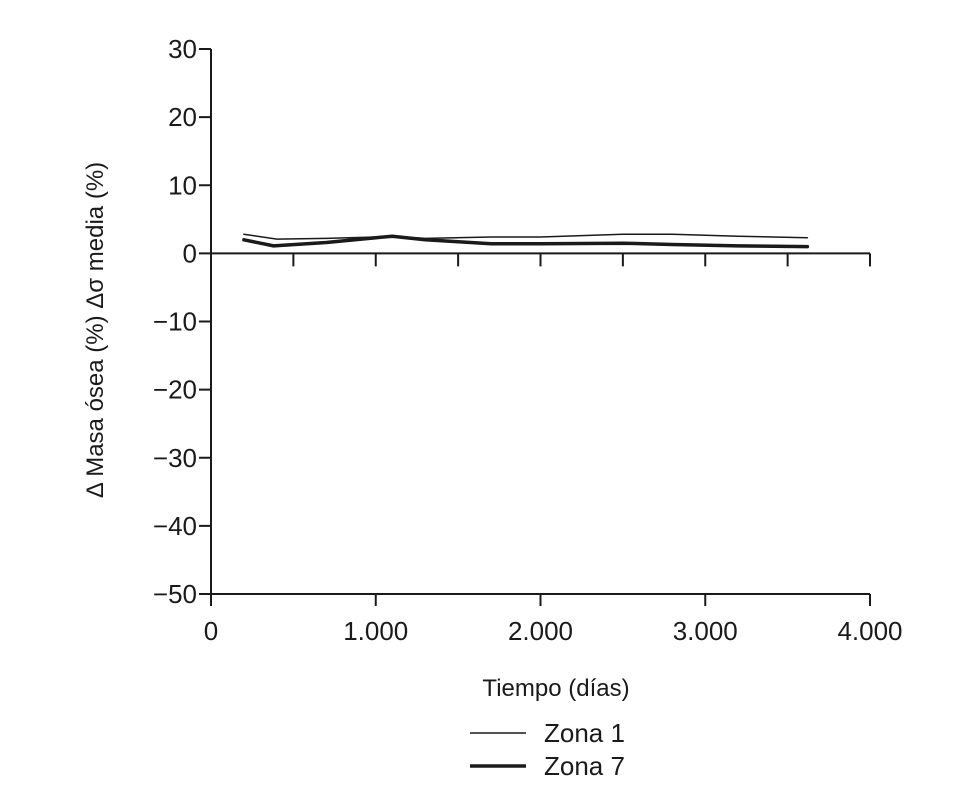  I want to click on x-tick-label: 2.000, so click(540, 631).